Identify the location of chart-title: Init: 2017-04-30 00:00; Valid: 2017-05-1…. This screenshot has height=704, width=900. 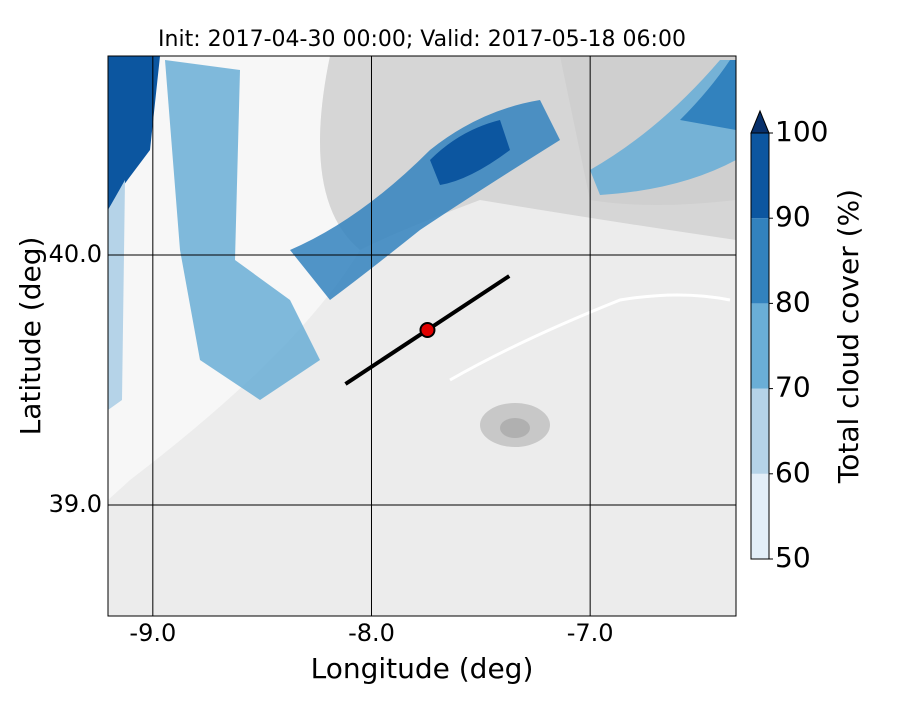
(422, 39).